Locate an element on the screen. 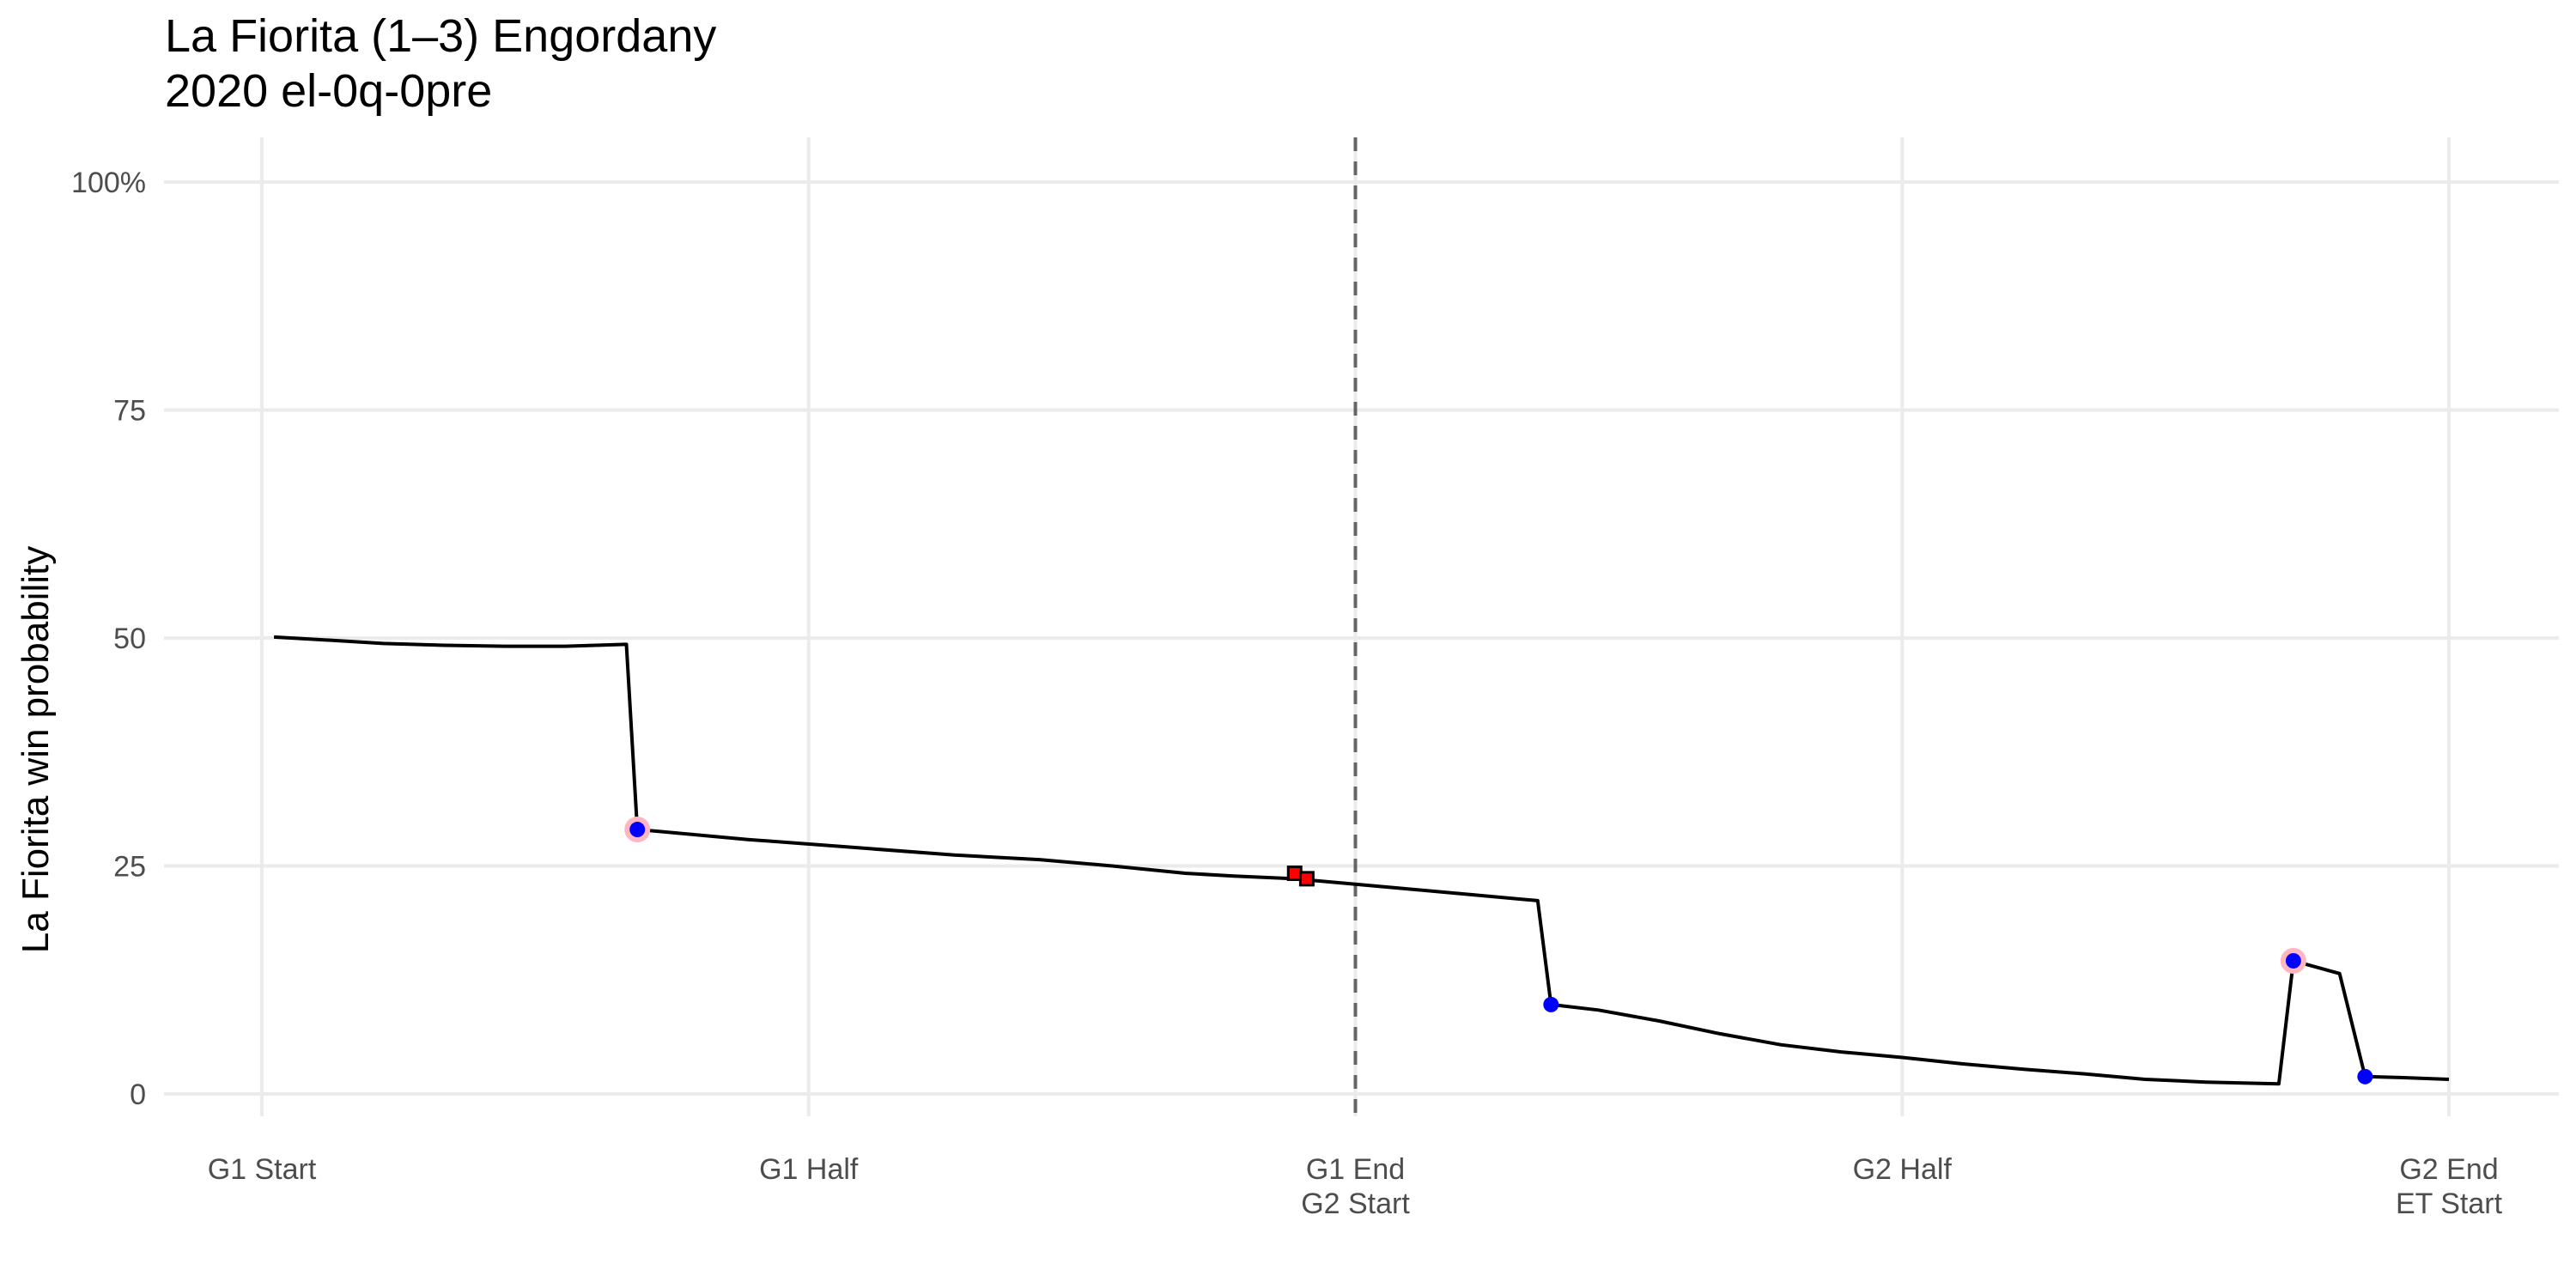 The image size is (2576, 1288). x-tick-label: G1 Half is located at coordinates (809, 1169).